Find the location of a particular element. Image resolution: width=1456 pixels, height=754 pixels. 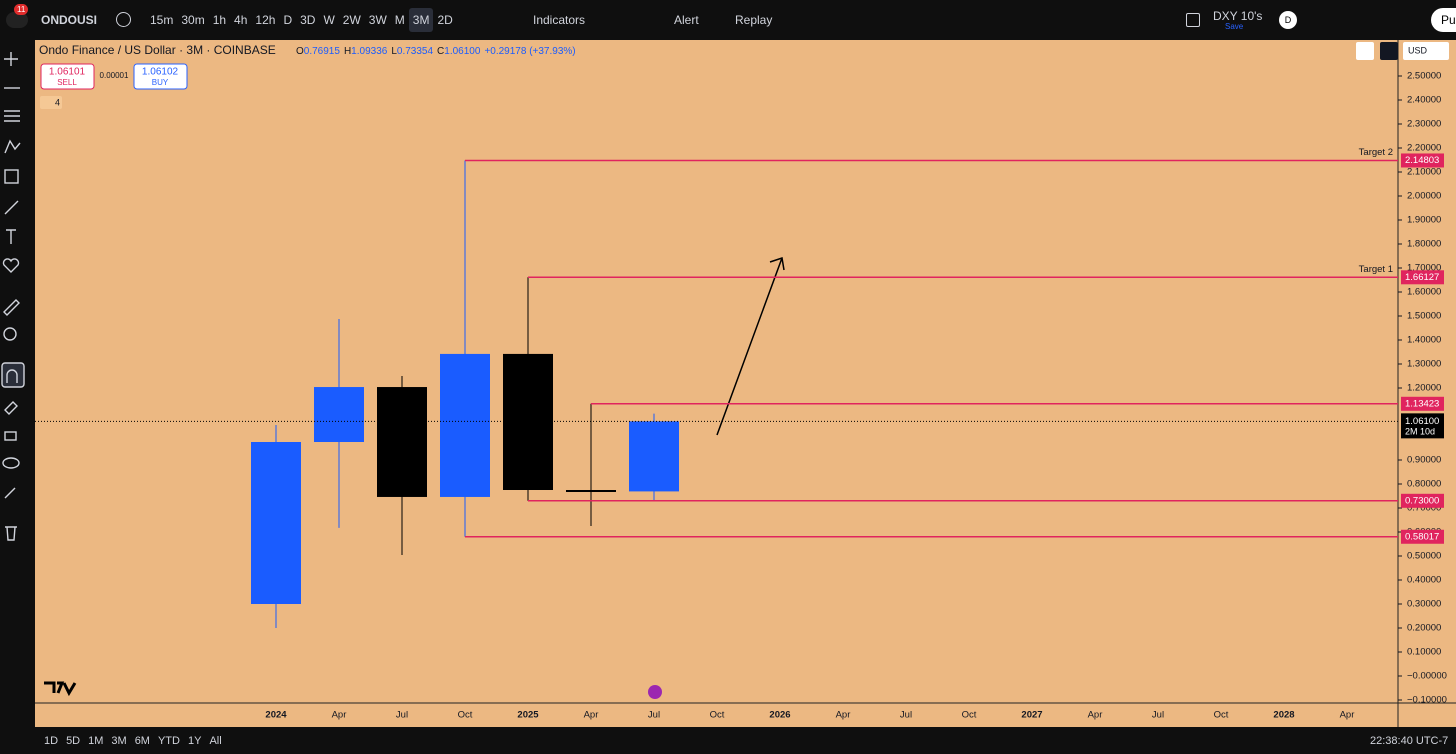

y-tick-label: 1.70000 is located at coordinates (1424, 268).